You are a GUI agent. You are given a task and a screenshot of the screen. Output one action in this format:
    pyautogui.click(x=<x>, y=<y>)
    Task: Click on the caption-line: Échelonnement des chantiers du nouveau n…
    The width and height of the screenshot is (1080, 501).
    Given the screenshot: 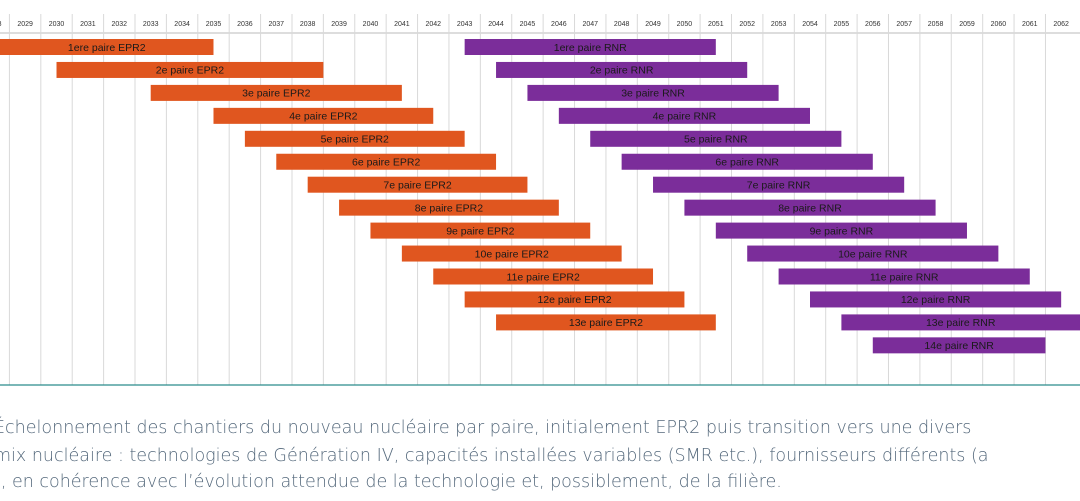 What is the action you would take?
    pyautogui.click(x=486, y=428)
    